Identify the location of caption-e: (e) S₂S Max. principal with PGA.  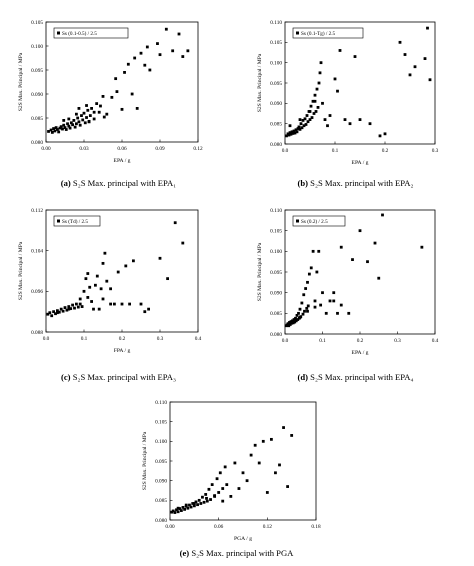
(236, 553).